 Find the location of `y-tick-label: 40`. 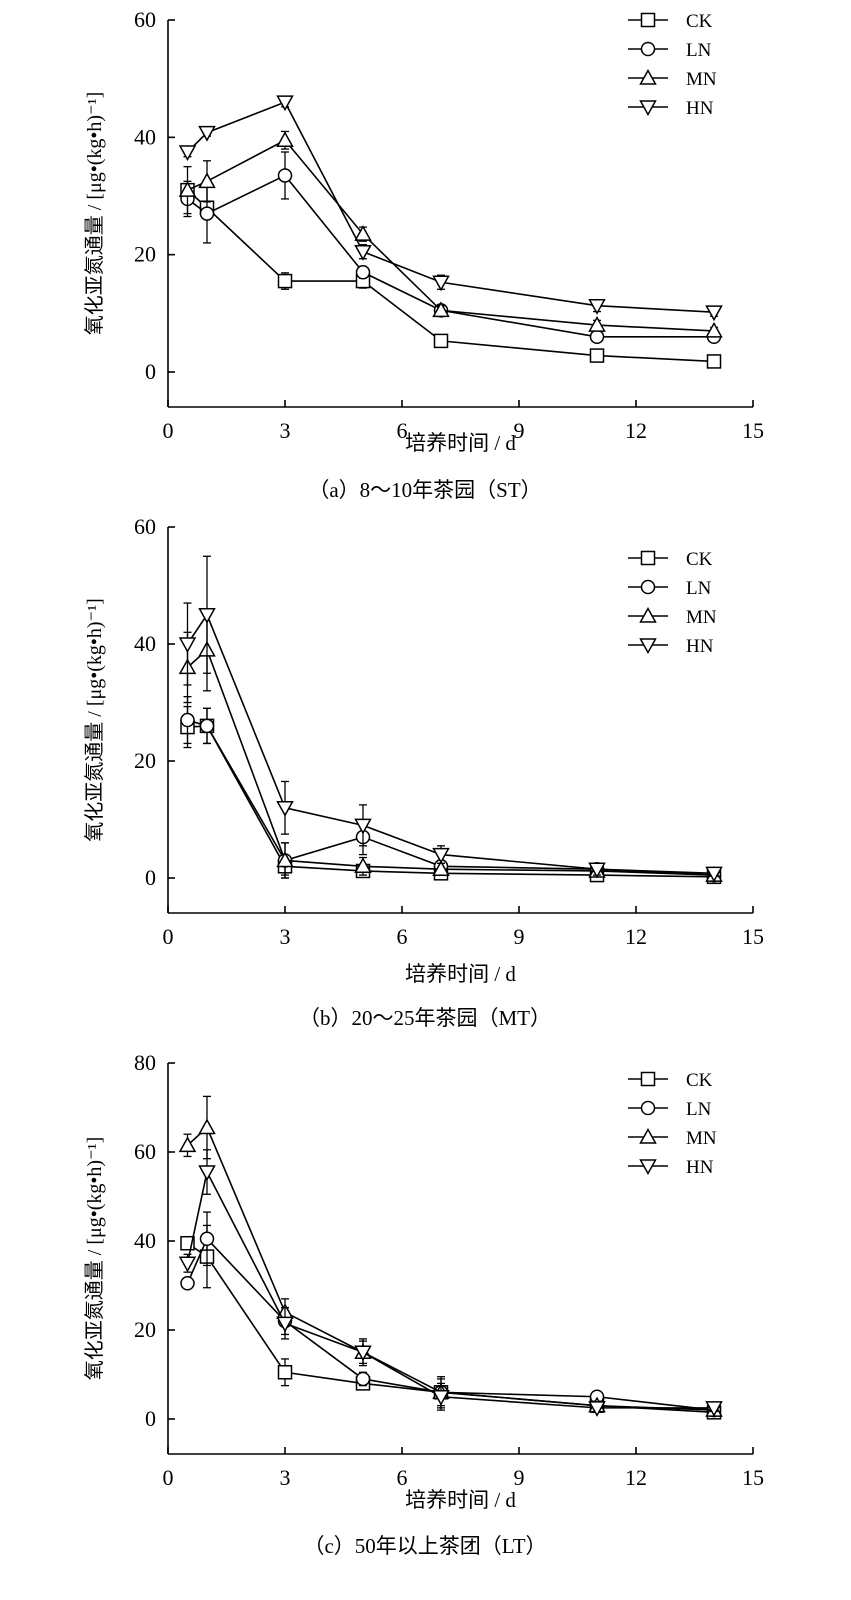

y-tick-label: 40 is located at coordinates (145, 643).